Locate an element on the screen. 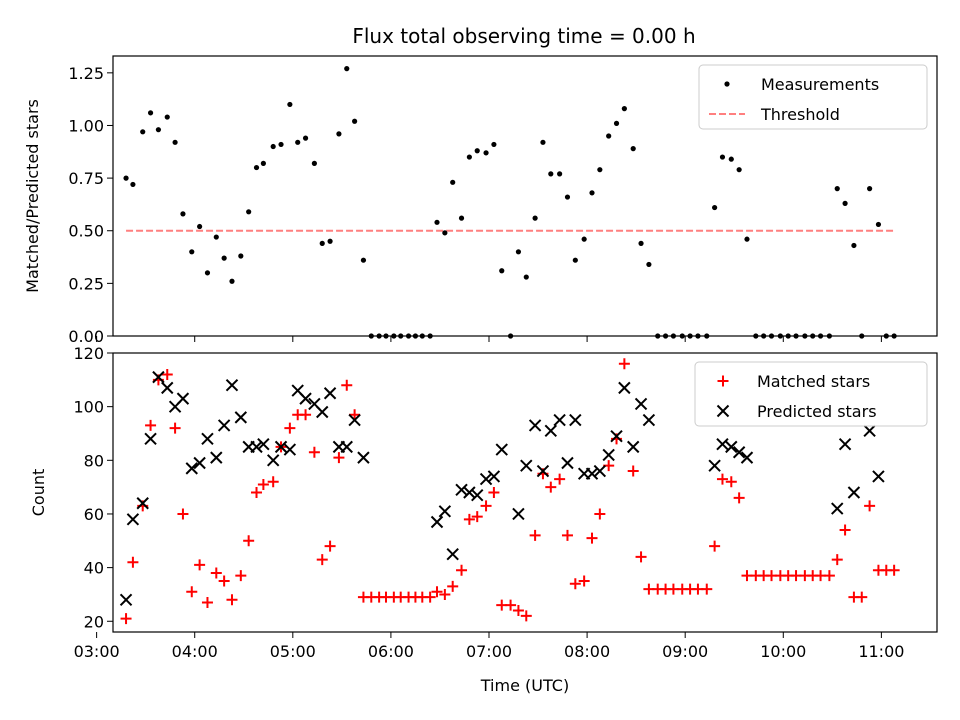 The width and height of the screenshot is (960, 720). x-tick-label: 07:00 is located at coordinates (489, 651).